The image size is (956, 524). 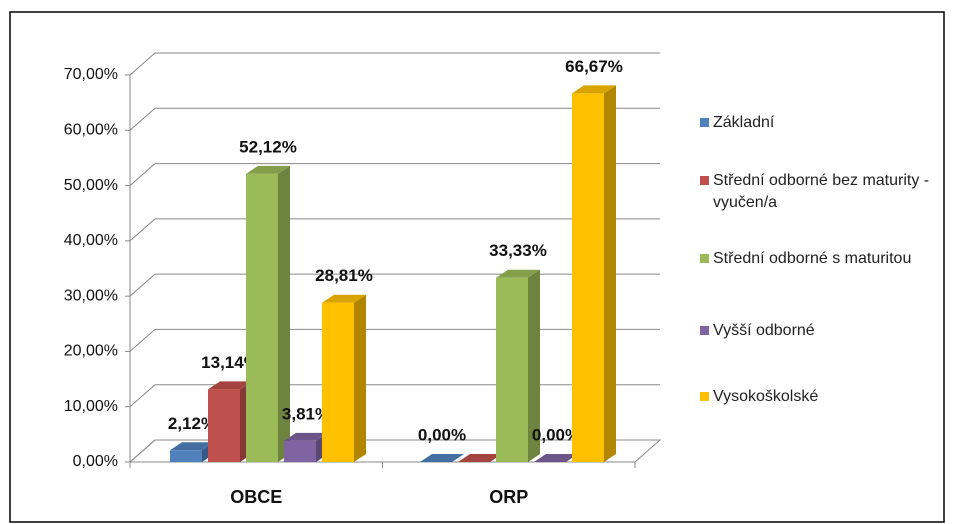 What do you see at coordinates (91, 295) in the screenshot?
I see `y-tick-label: 30,00%` at bounding box center [91, 295].